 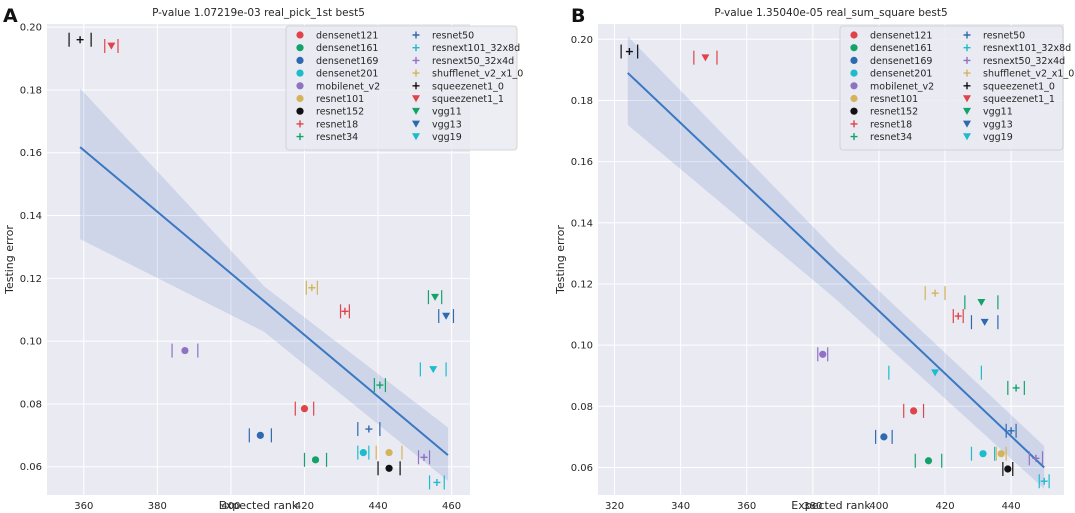 I want to click on legend-label: resnext50_32x4d, so click(x=1024, y=61).